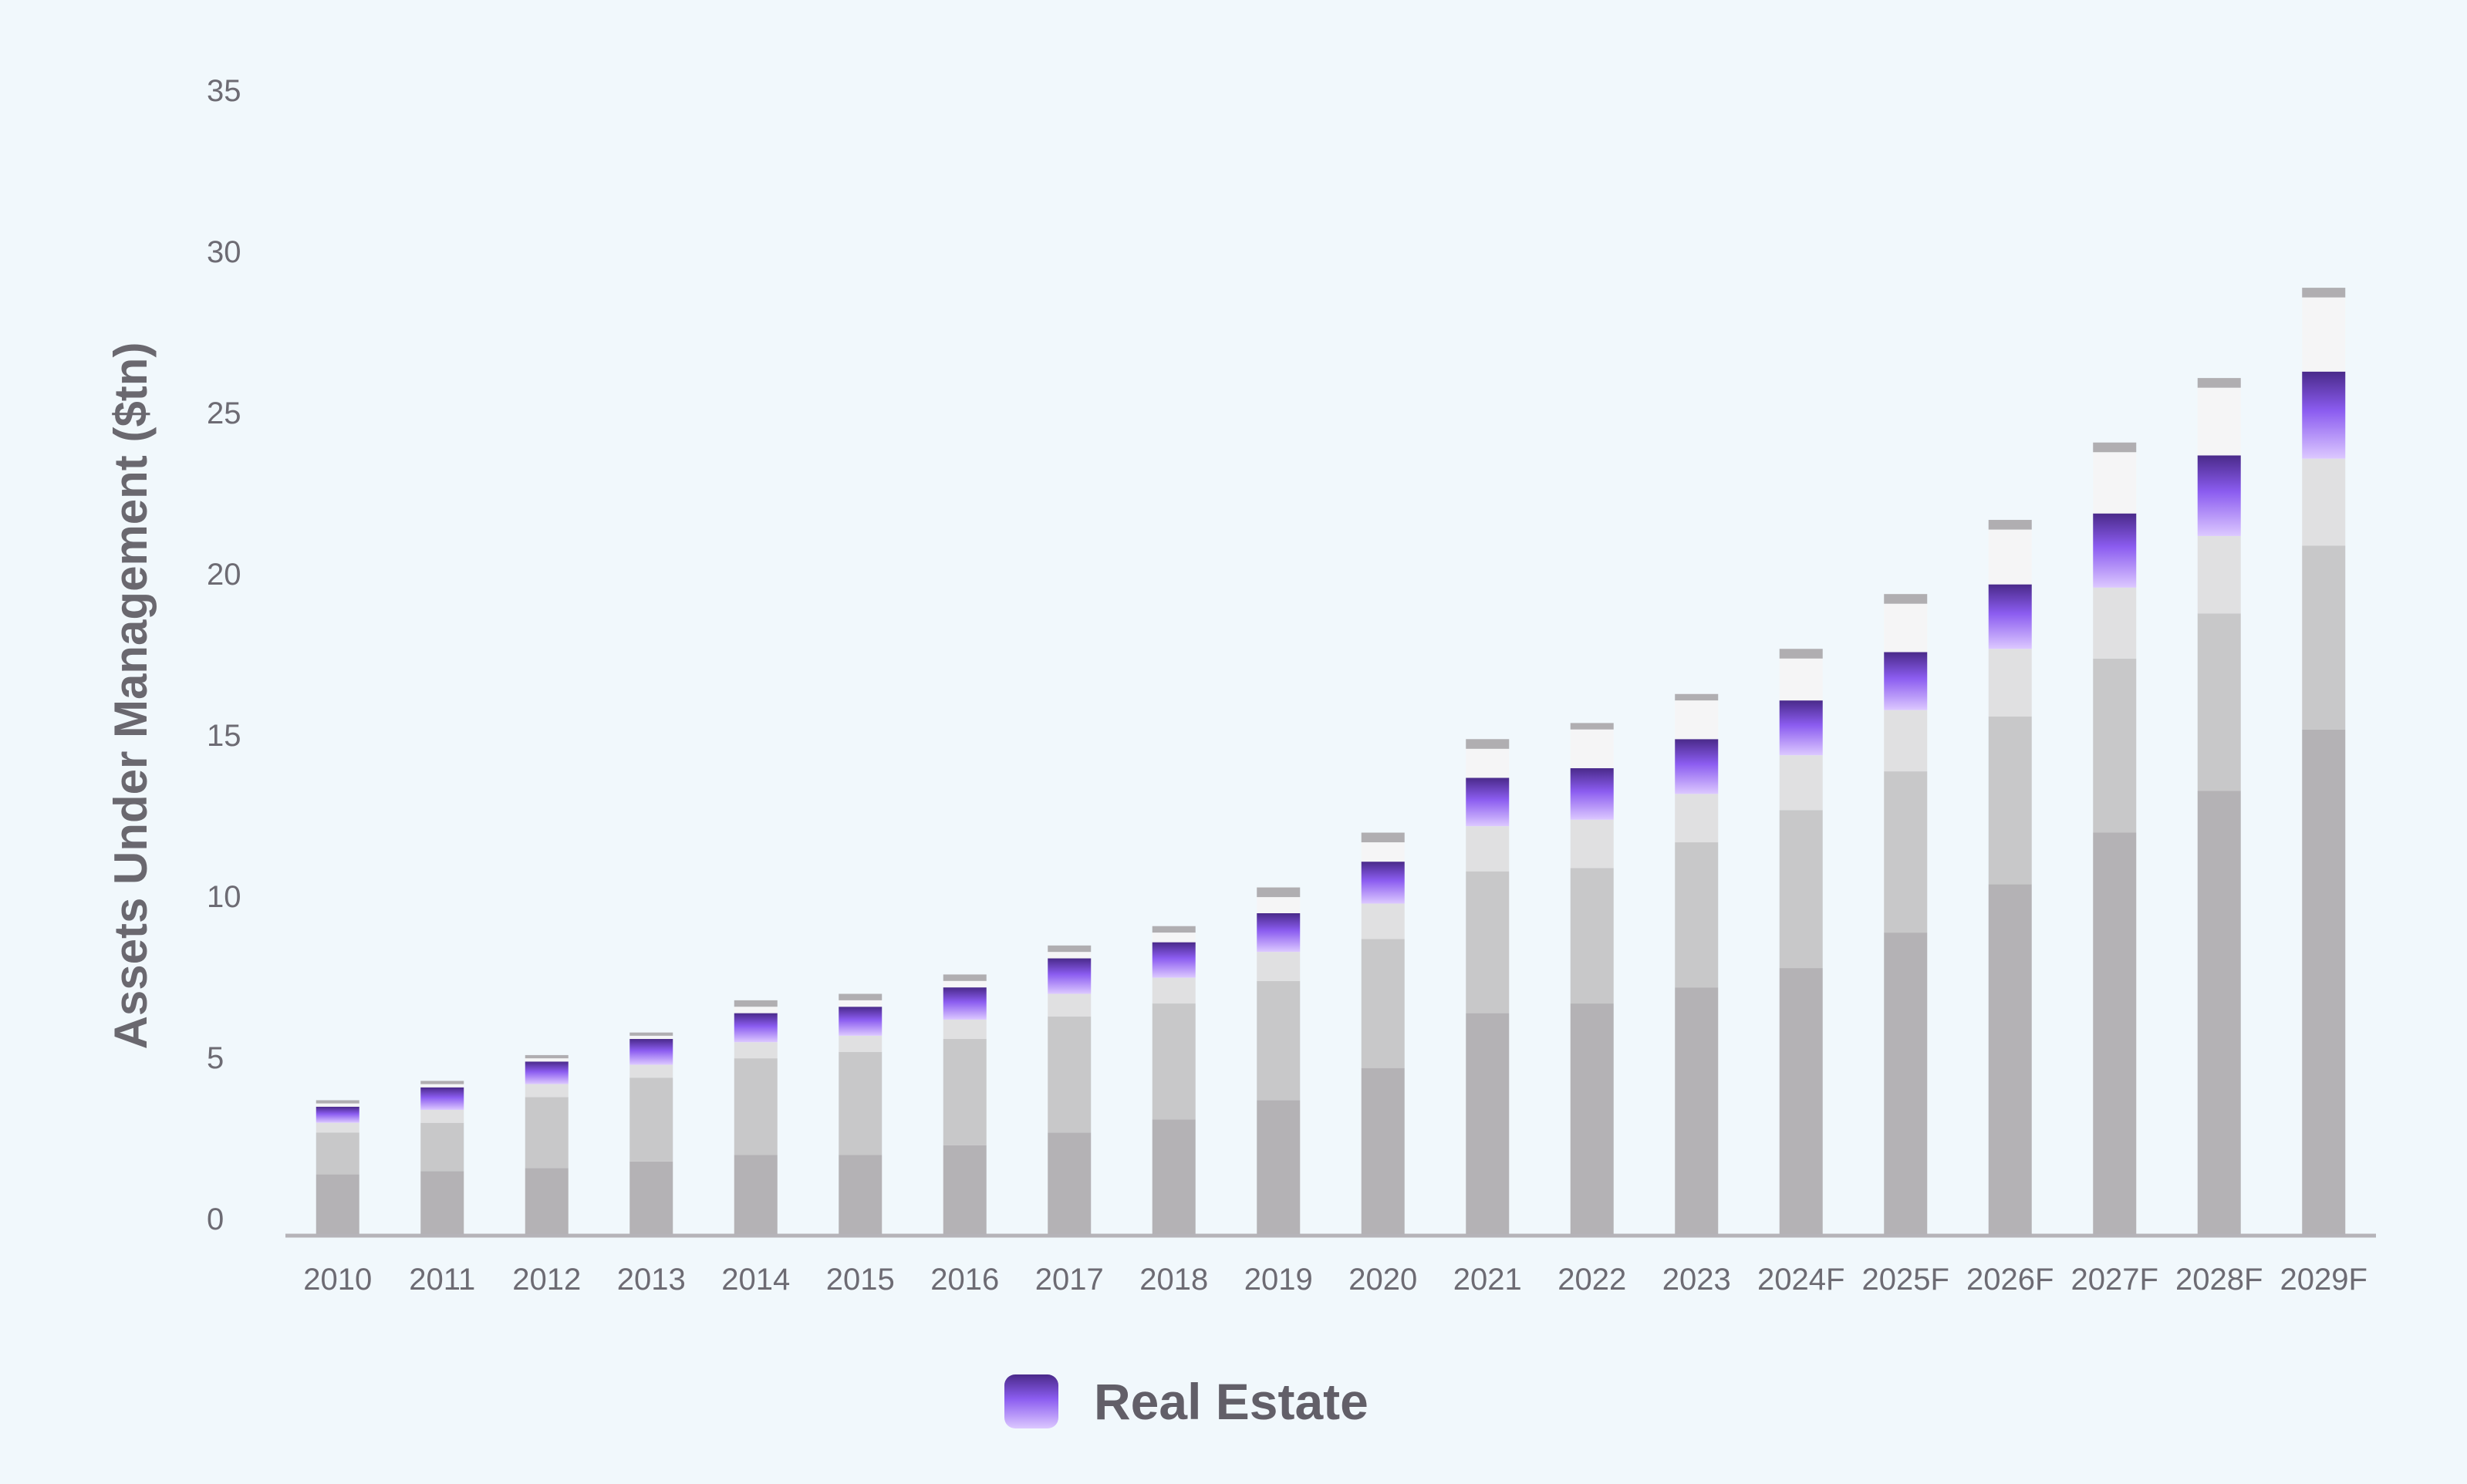 The image size is (2467, 1484). Describe the element at coordinates (1906, 852) in the screenshot. I see `bar-segment-segment-2-2025f` at that location.